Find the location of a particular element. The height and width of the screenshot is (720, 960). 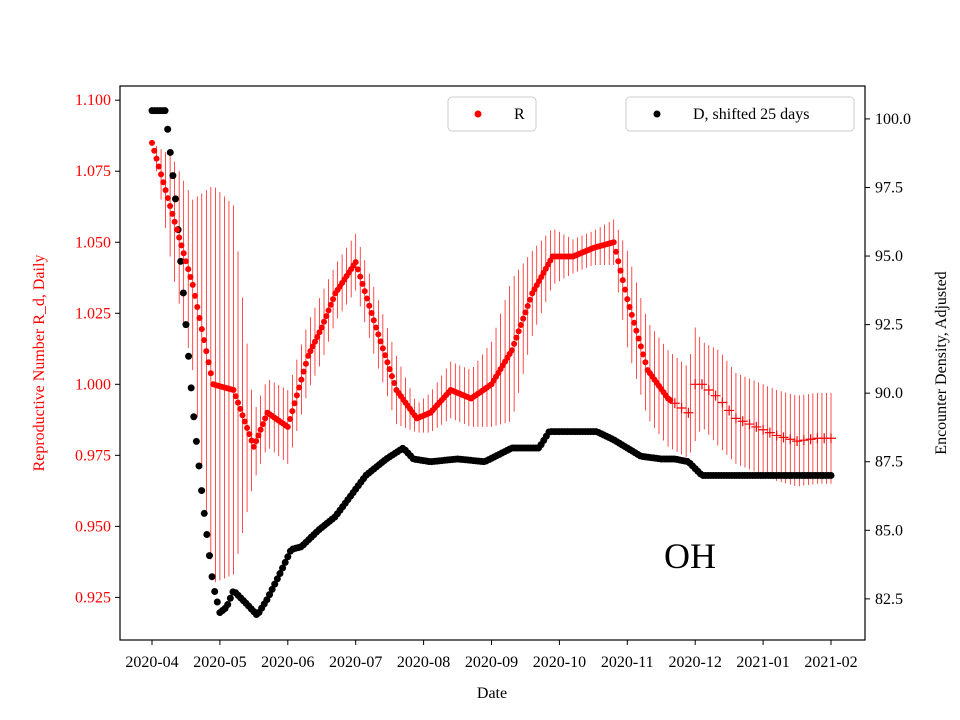

y-left-tick-label: 0.950 is located at coordinates (93, 526).